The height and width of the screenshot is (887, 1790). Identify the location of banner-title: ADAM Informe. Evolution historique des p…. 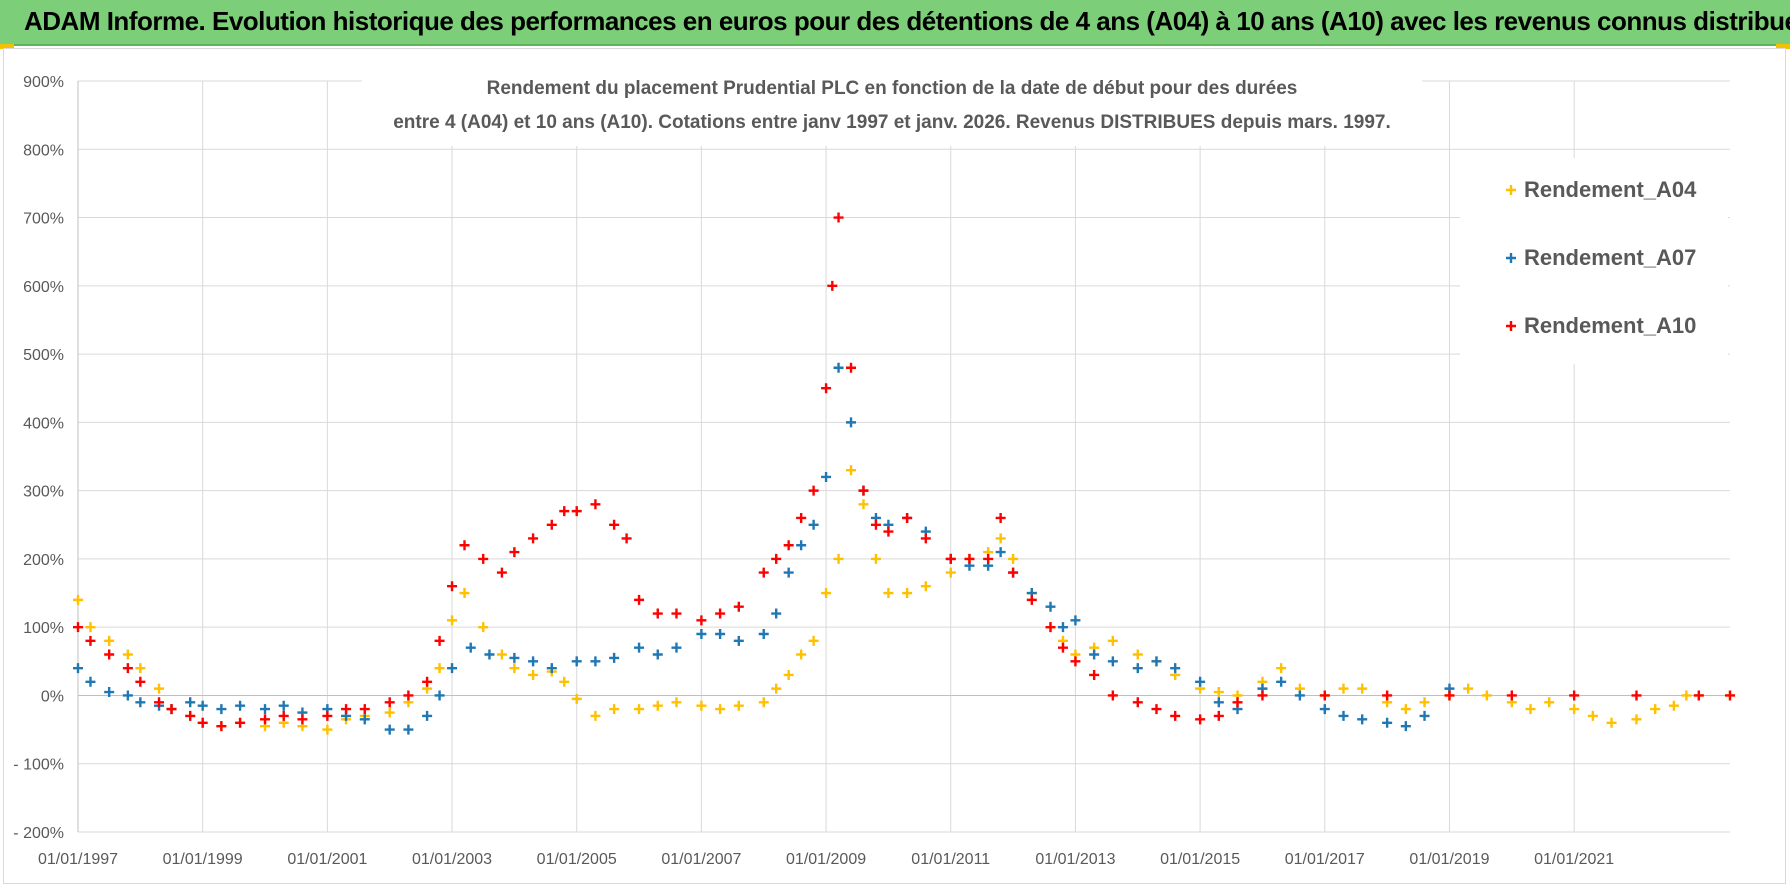
(907, 21).